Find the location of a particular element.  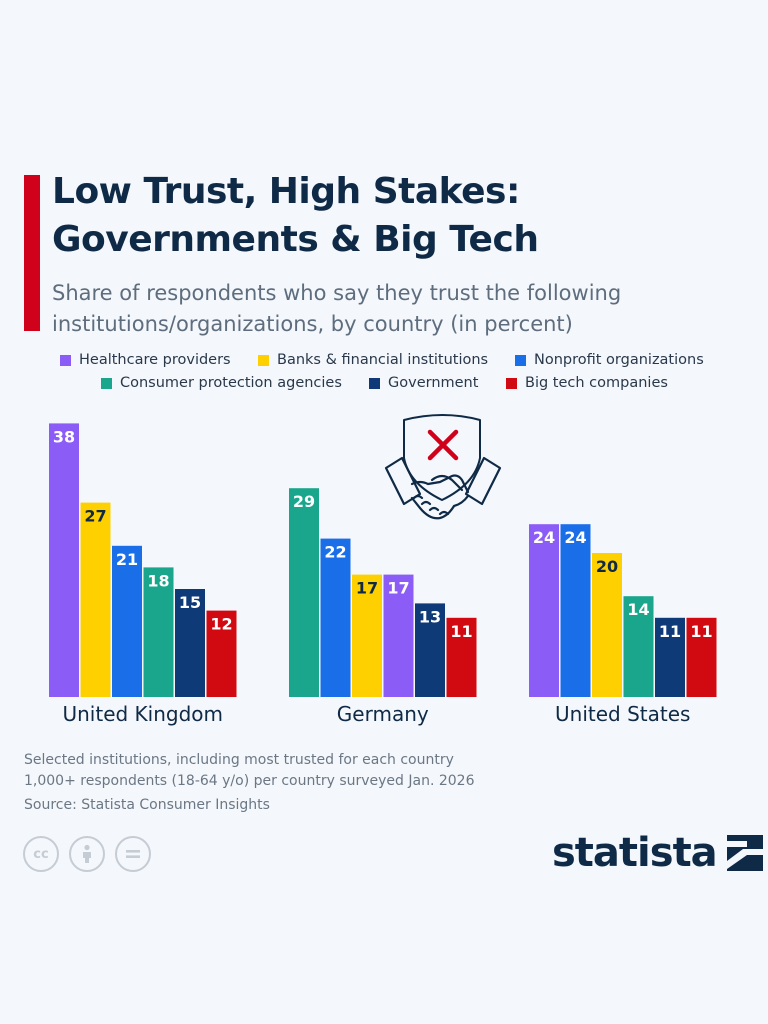

value-label-united-states-bigtech: 11 is located at coordinates (701, 631).